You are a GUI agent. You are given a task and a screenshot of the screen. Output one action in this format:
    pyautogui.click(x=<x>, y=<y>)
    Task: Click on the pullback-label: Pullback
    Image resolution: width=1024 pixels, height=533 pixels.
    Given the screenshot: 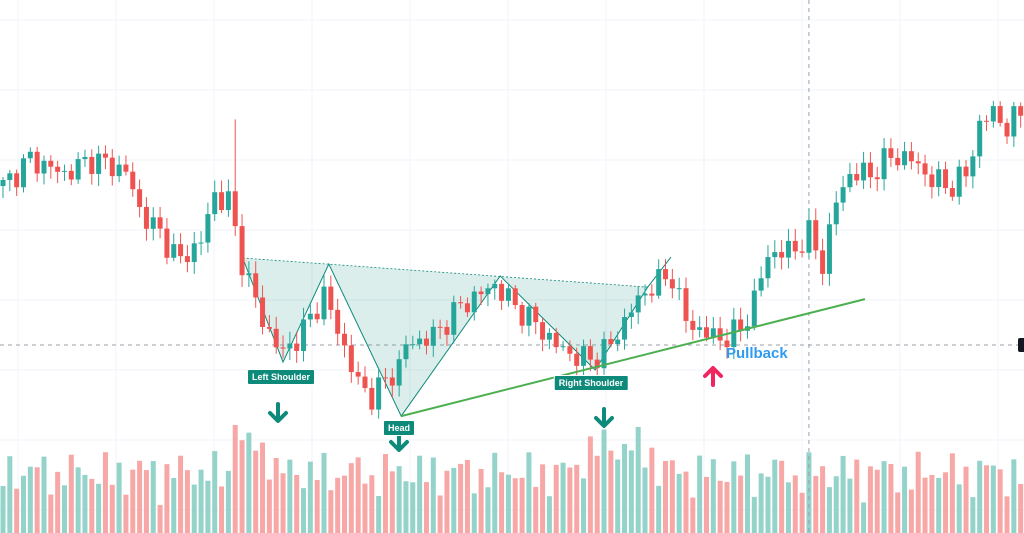 What is the action you would take?
    pyautogui.click(x=757, y=353)
    